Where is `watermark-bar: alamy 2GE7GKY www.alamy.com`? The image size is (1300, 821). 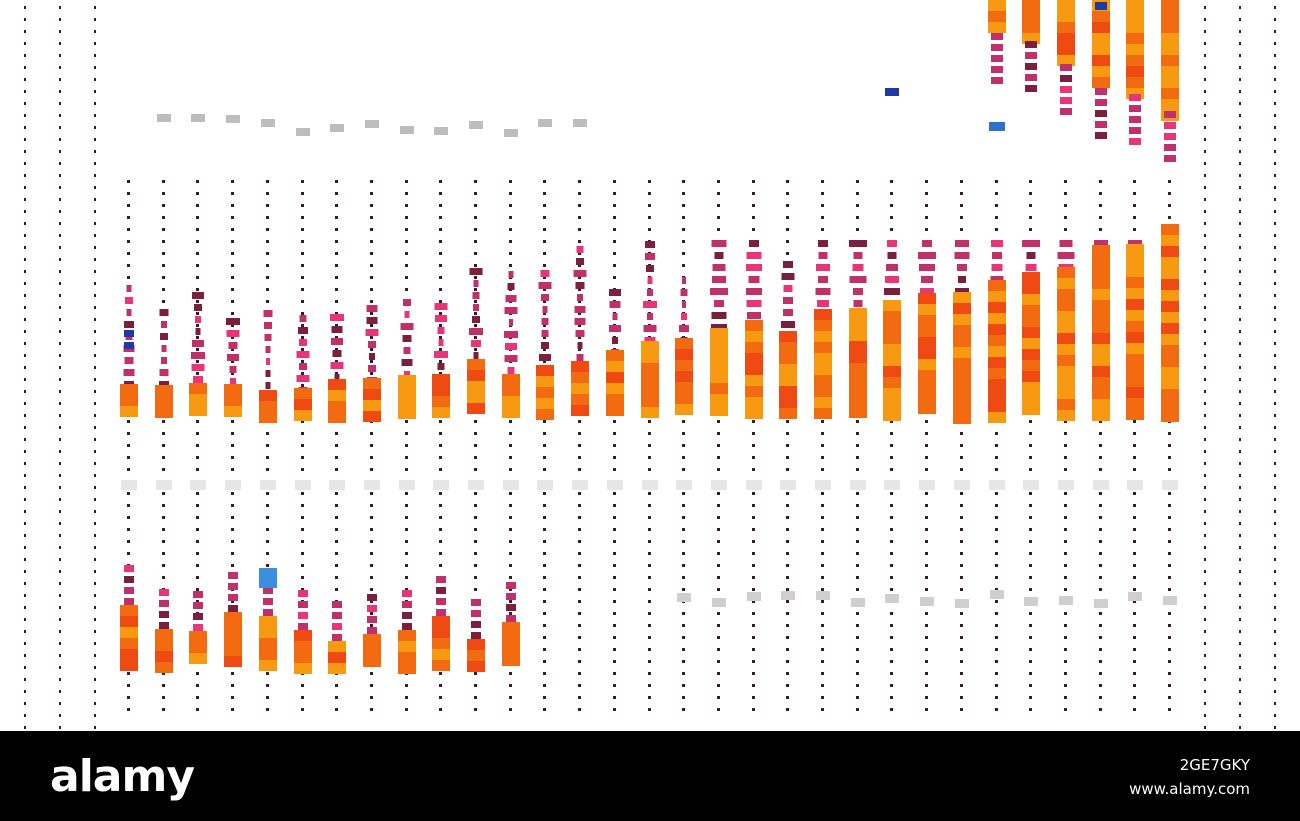 watermark-bar: alamy 2GE7GKY www.alamy.com is located at coordinates (650, 776).